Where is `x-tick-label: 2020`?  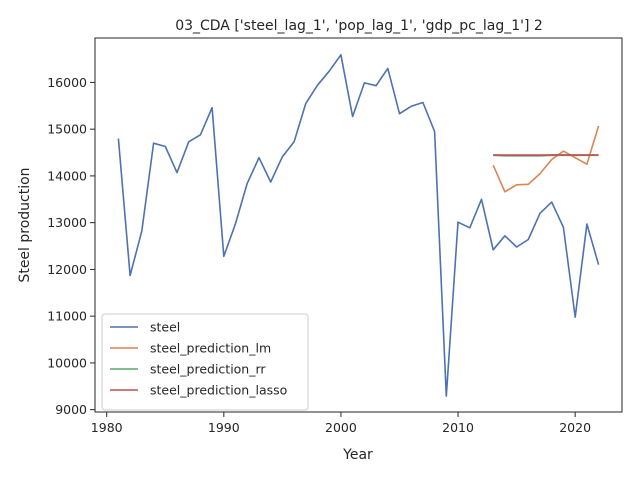 x-tick-label: 2020 is located at coordinates (575, 427).